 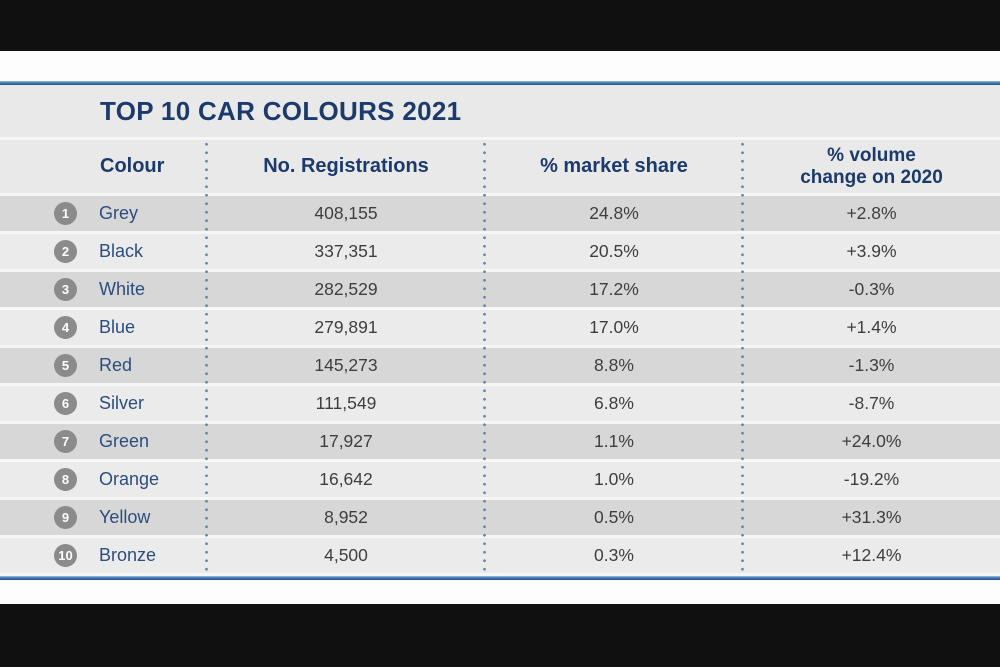 I want to click on table-row: 3 White 282,529 17.2% -0.3%, so click(x=500, y=291).